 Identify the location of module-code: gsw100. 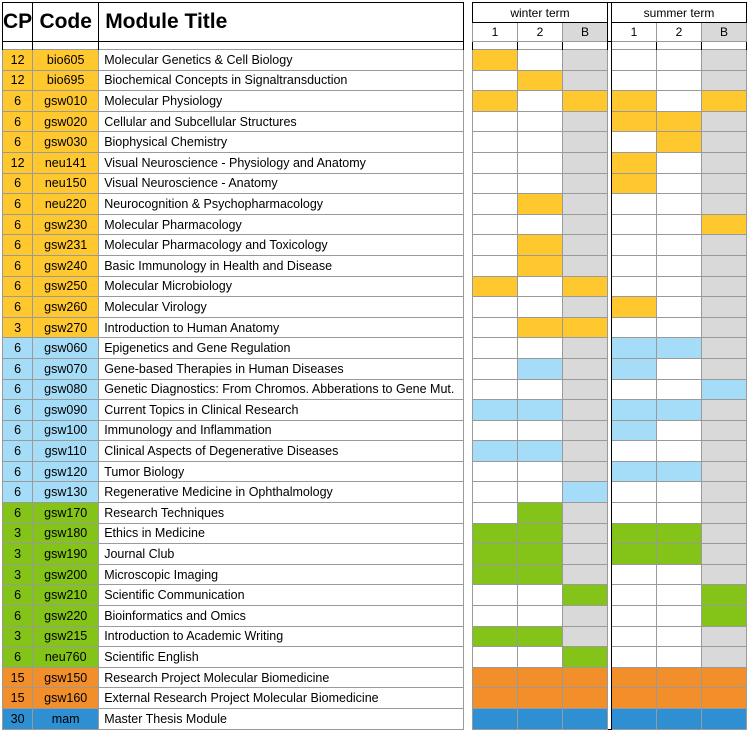
(66, 430).